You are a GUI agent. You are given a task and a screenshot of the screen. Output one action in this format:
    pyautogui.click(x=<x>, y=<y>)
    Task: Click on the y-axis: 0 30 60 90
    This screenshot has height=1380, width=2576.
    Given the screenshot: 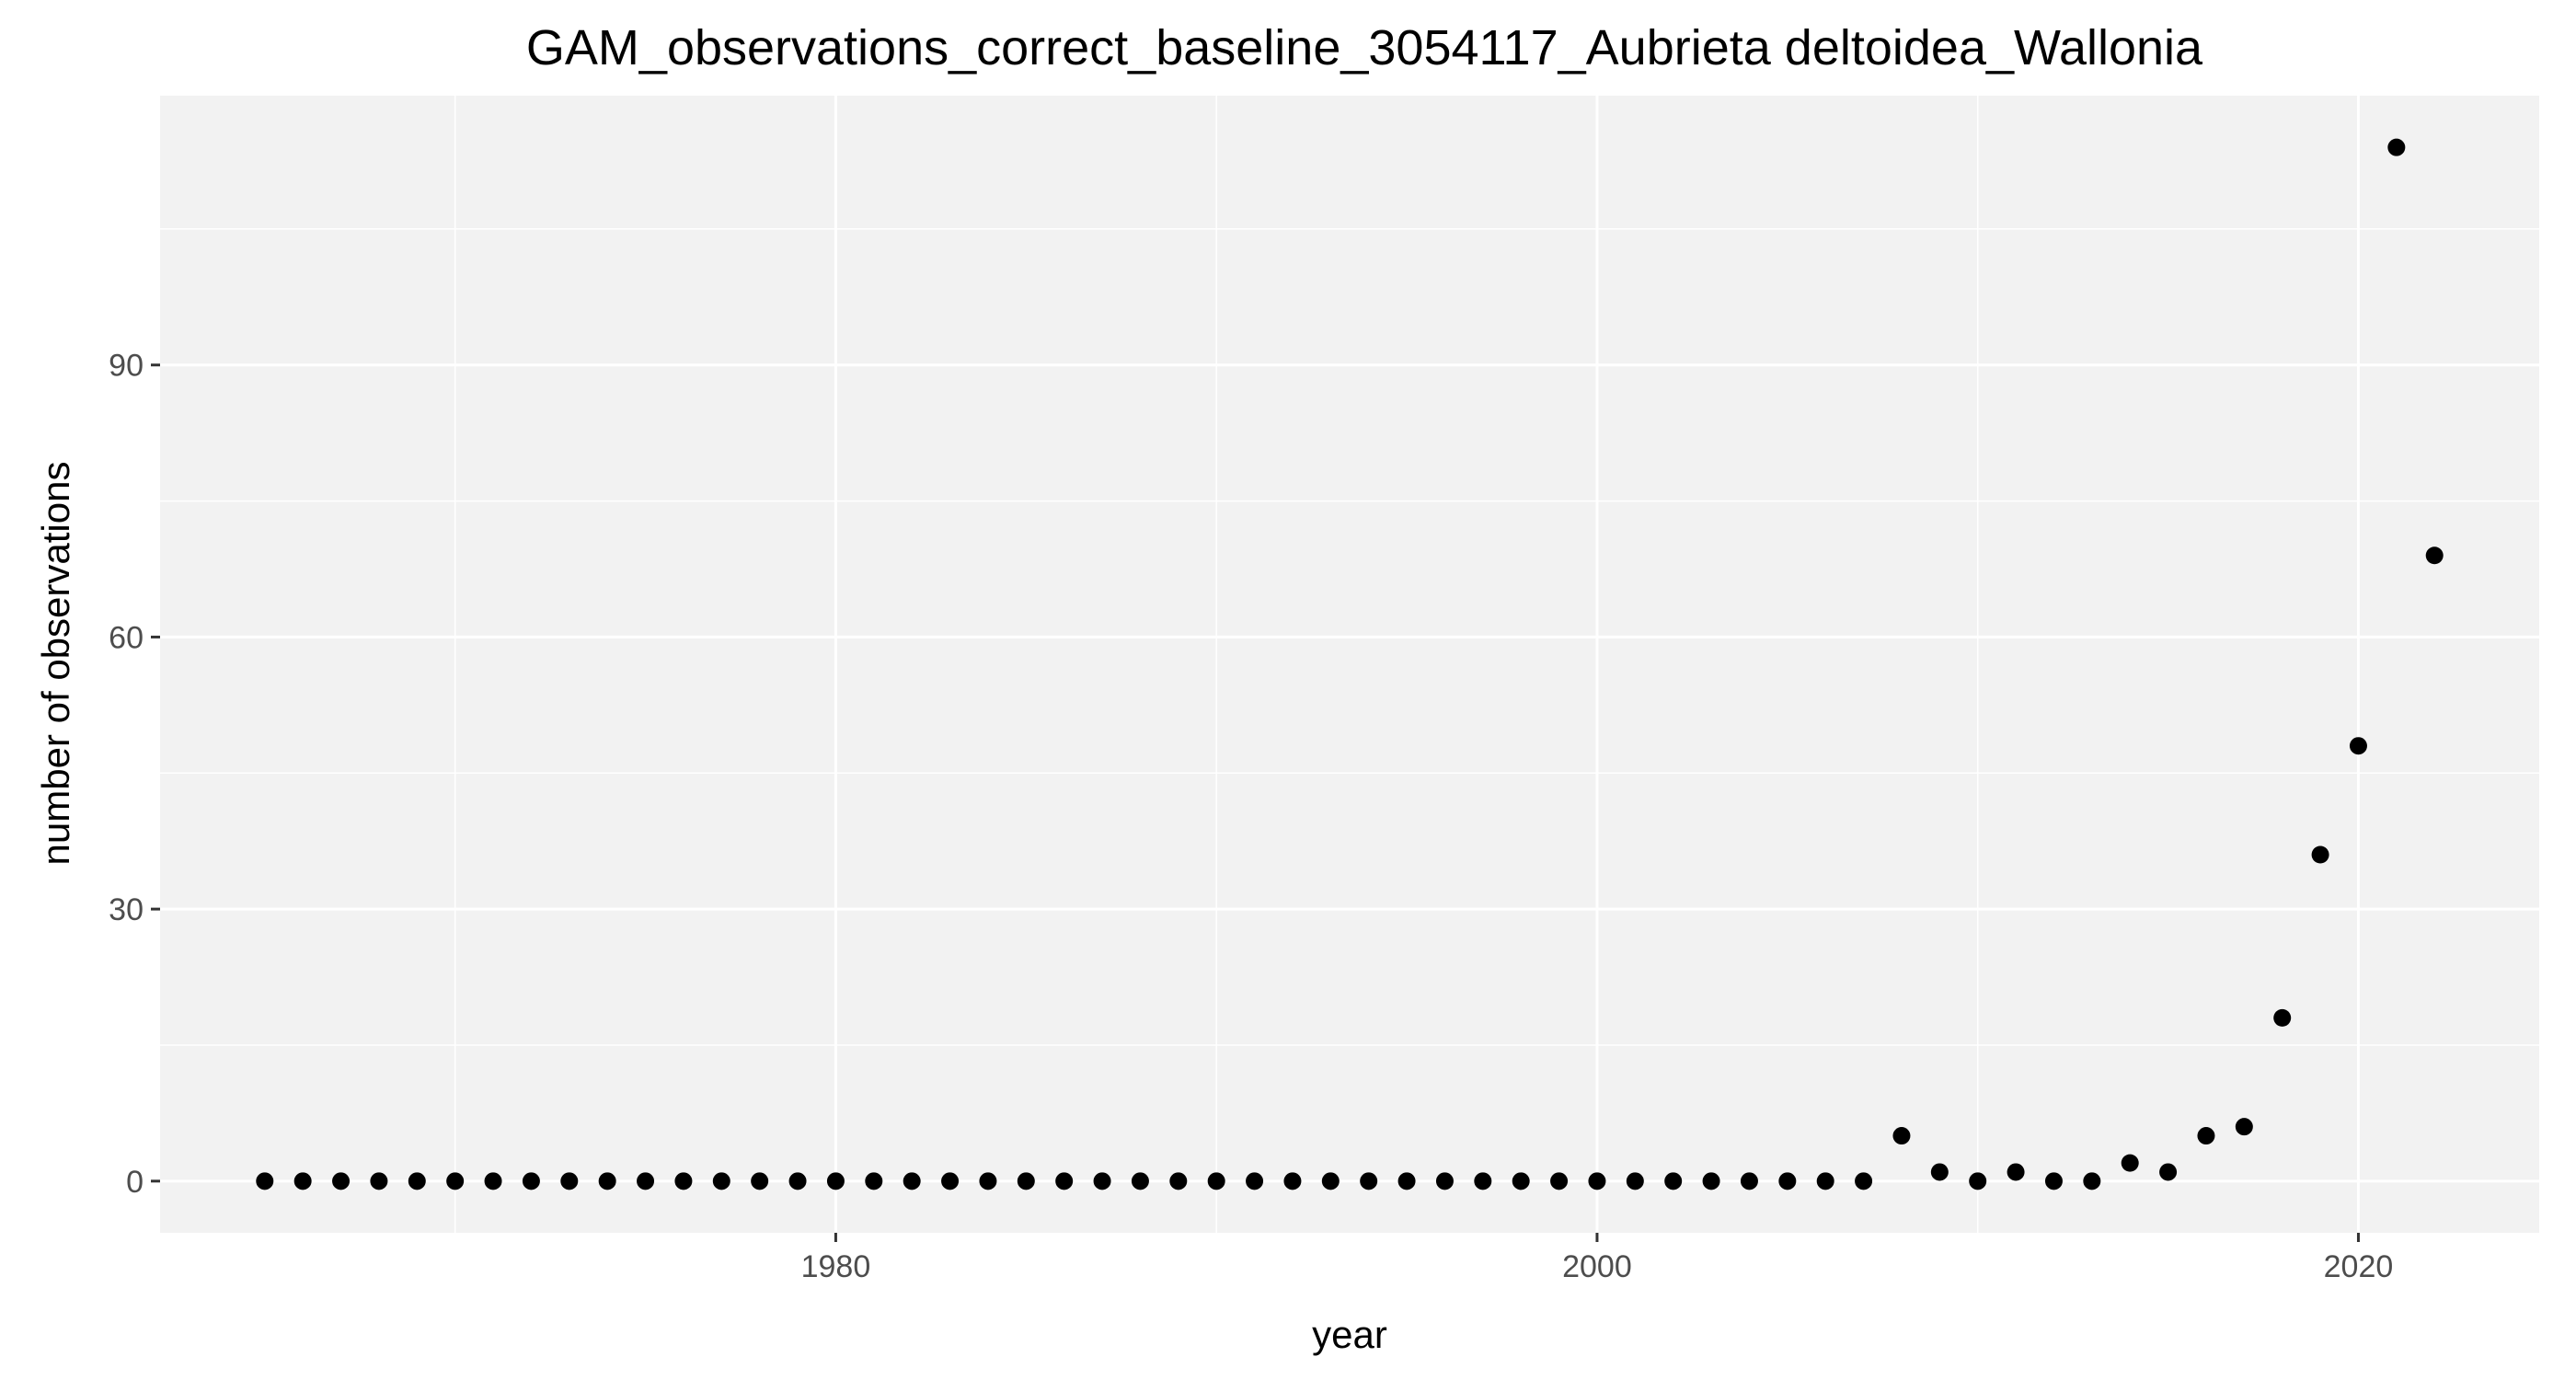 What is the action you would take?
    pyautogui.click(x=134, y=774)
    